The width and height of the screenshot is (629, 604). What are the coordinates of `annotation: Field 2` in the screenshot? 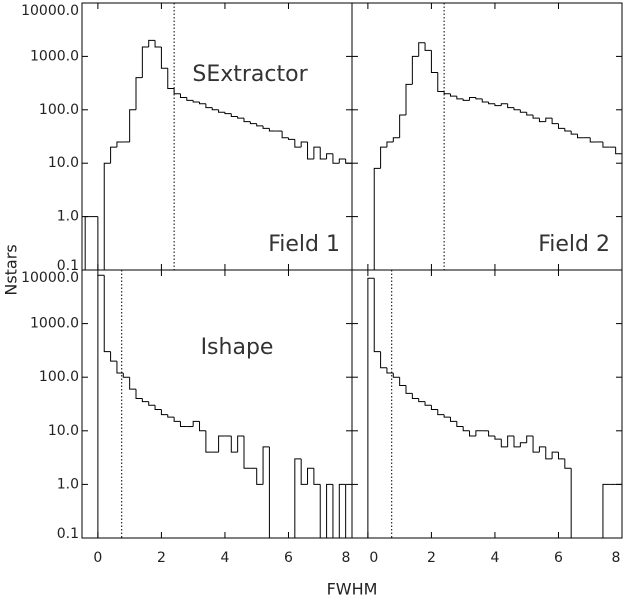 It's located at (574, 244).